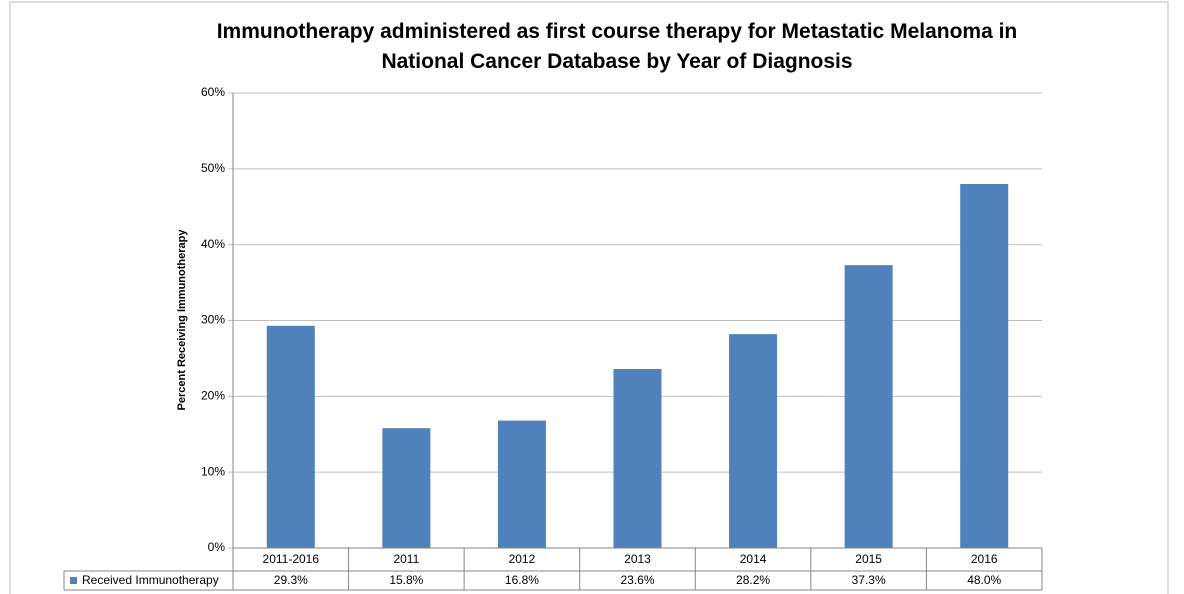 The height and width of the screenshot is (594, 1184). Describe the element at coordinates (182, 320) in the screenshot. I see `y-axis-label: Percent Receiving Immunotherapy` at that location.